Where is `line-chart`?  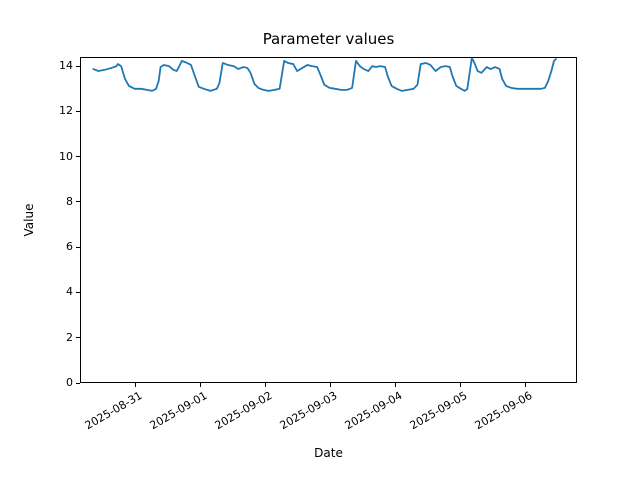 line-chart is located at coordinates (324, 75).